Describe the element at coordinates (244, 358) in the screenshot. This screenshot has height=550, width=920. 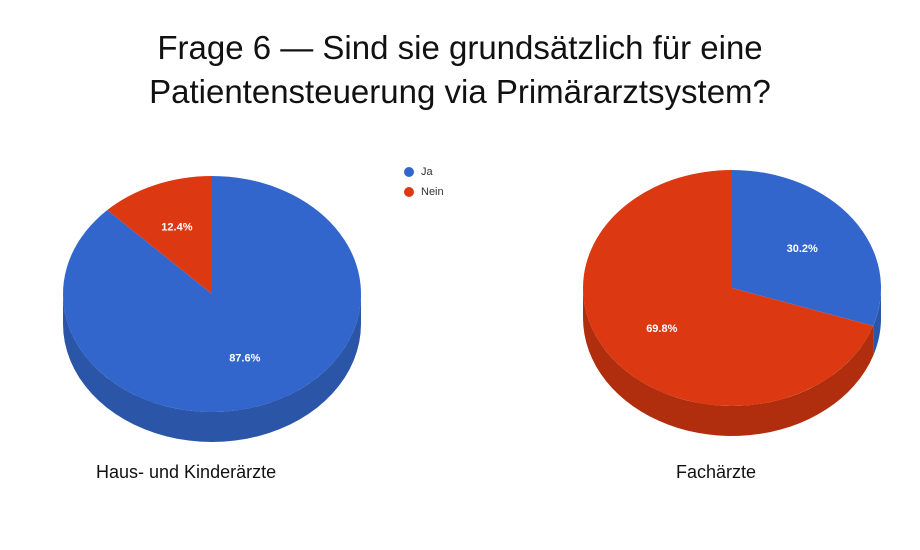
I see `pie-0-label-ja: 87.6%` at that location.